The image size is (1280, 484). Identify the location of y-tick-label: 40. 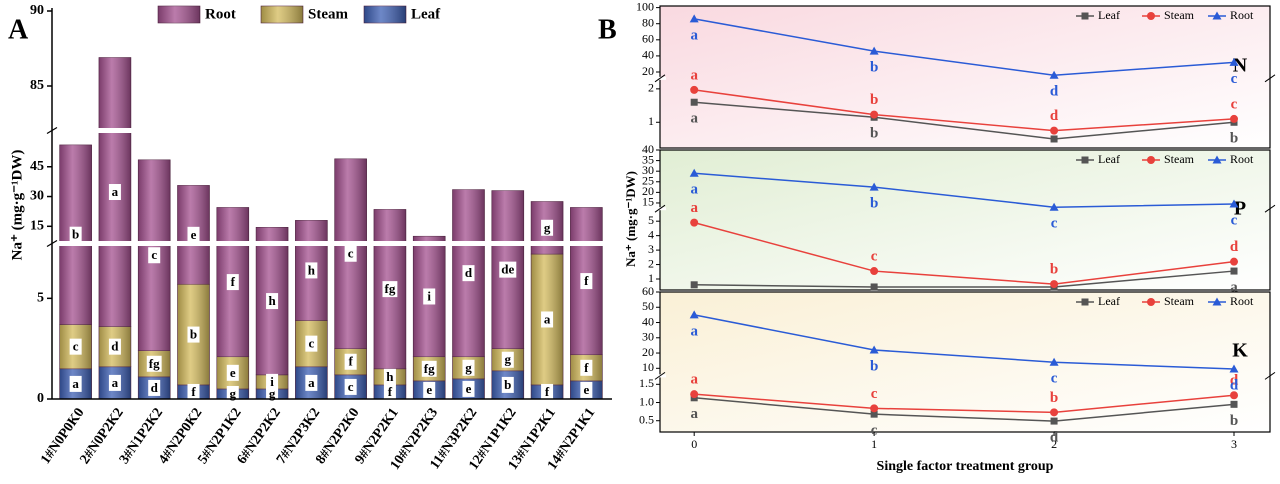
(648, 149).